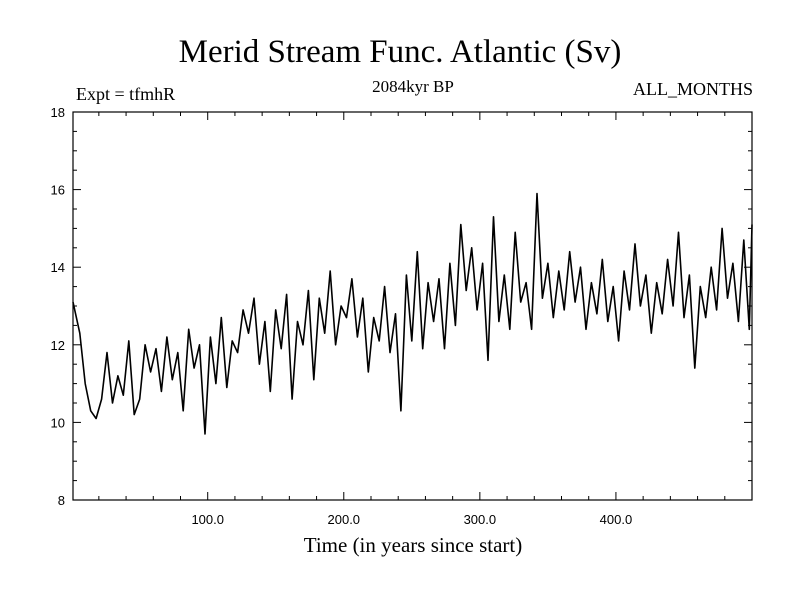 The height and width of the screenshot is (600, 800). Describe the element at coordinates (413, 86) in the screenshot. I see `period-label: 2084kyr BP` at that location.